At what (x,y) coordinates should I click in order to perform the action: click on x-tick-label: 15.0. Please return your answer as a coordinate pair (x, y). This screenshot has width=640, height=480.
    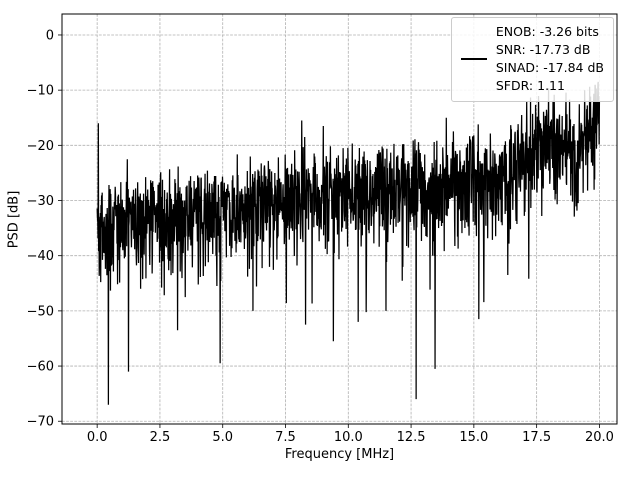
    Looking at the image, I should click on (473, 437).